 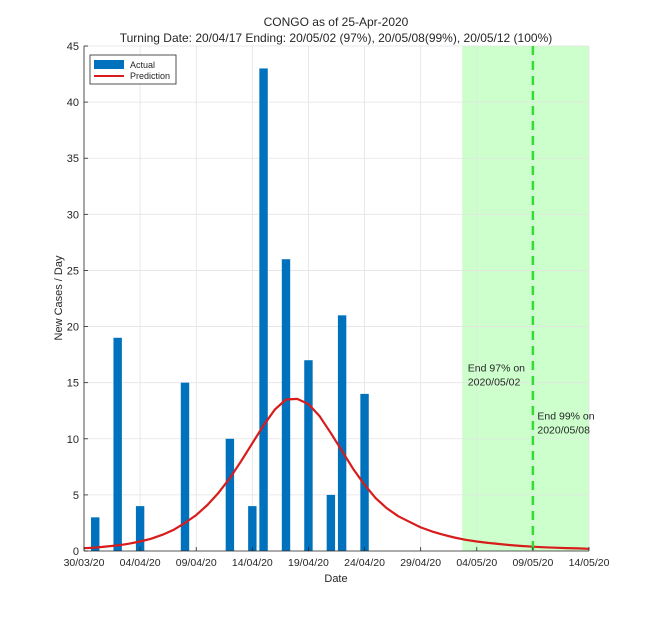 I want to click on y-tick-label: 30, so click(x=73, y=215).